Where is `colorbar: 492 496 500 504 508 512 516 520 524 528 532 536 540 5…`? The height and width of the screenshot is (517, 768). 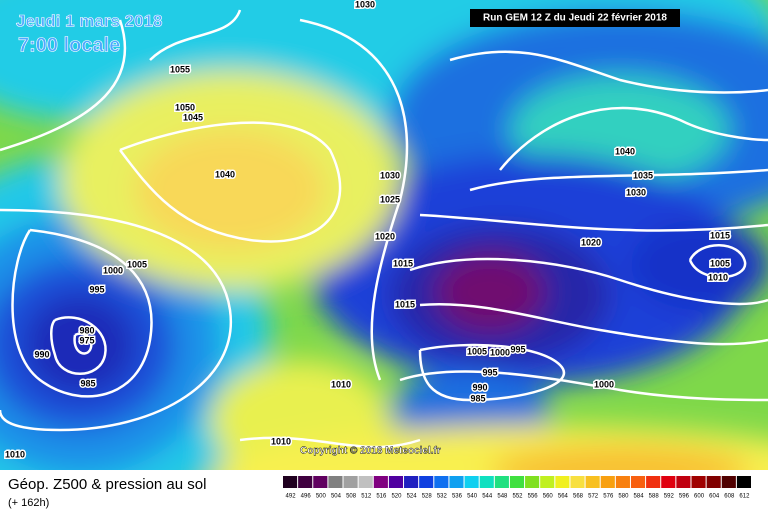
colorbar: 492 496 500 504 508 512 516 520 524 528 532 536 540 5… is located at coordinates (517, 488).